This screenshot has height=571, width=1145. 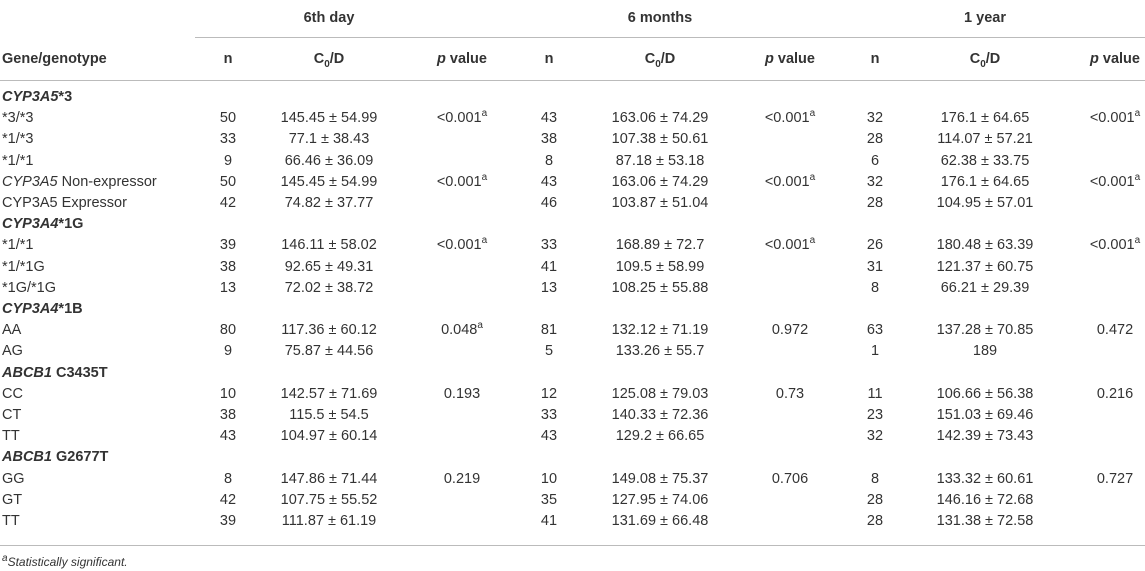 What do you see at coordinates (329, 266) in the screenshot?
I see `table-cell-text: 92.65 ± 49.31` at bounding box center [329, 266].